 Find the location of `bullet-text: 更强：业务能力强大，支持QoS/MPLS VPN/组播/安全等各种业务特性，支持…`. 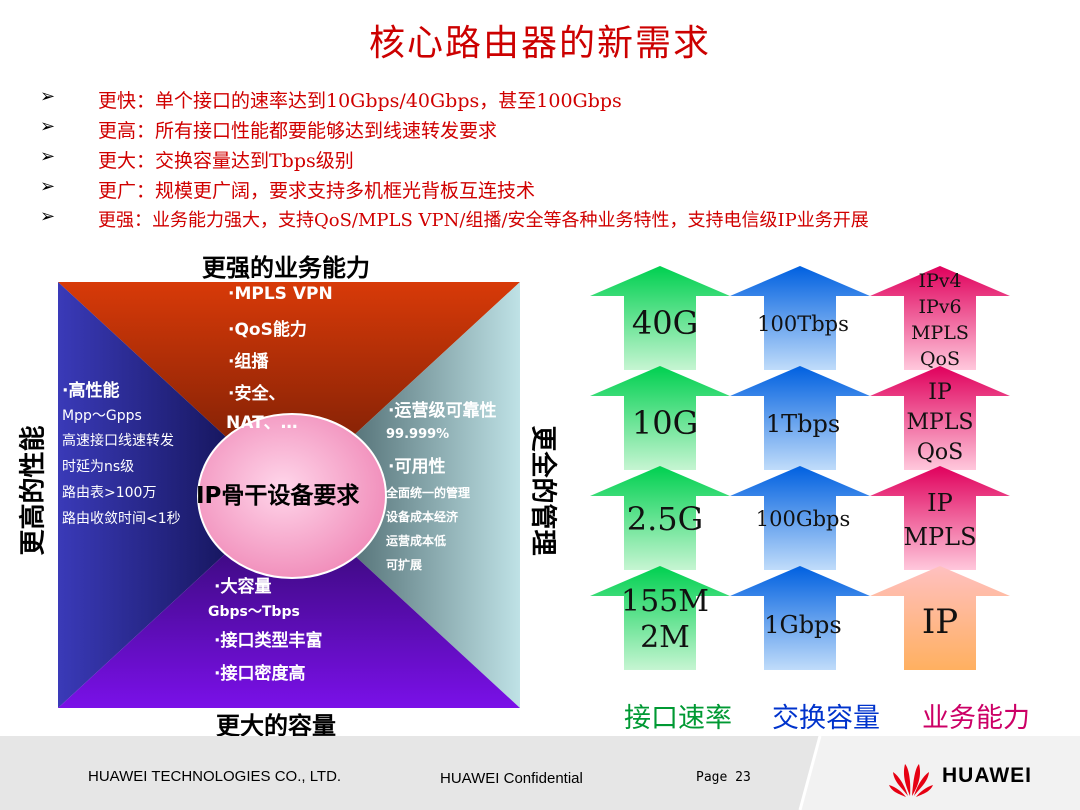

bullet-text: 更强：业务能力强大，支持QoS/MPLS VPN/组播/安全等各种业务特性，支持… is located at coordinates (483, 220).